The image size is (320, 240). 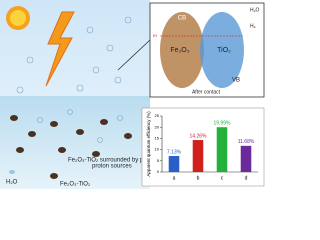 I want to click on value-label: 19.99%, so click(x=223, y=124).